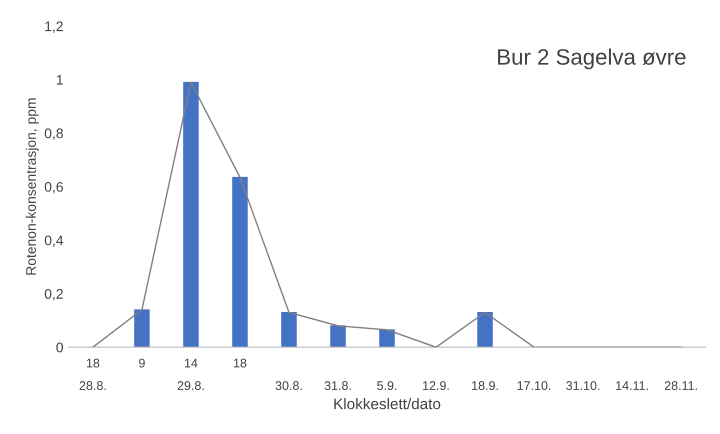 The width and height of the screenshot is (720, 434). I want to click on y-tick-label: 0,2, so click(53, 294).